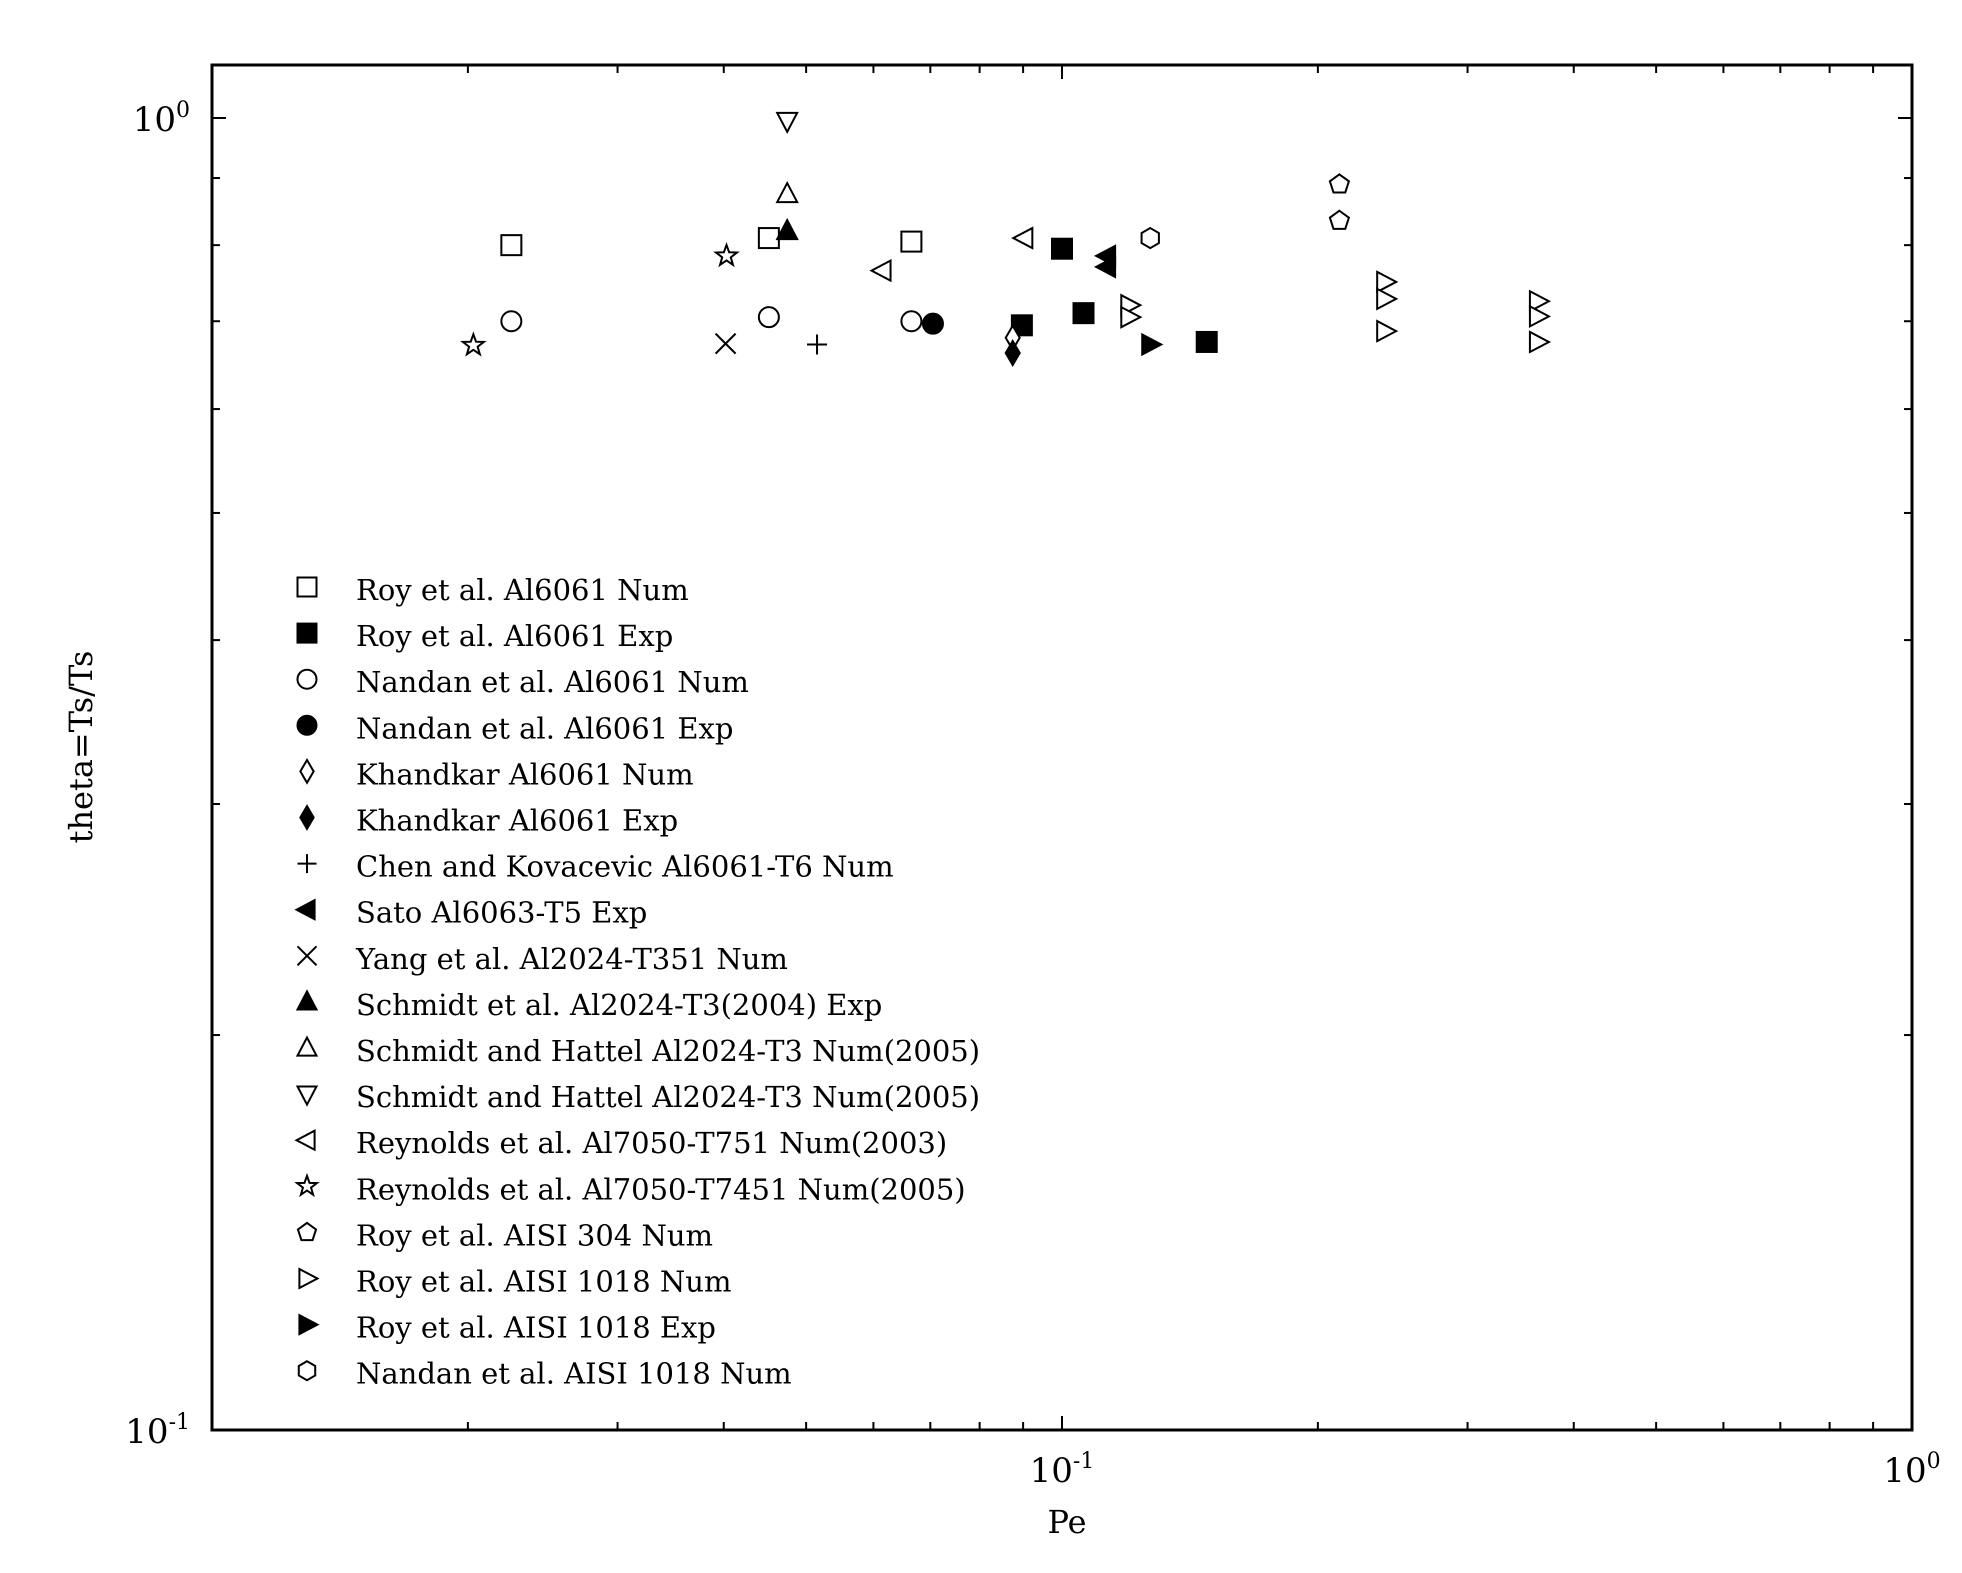  I want to click on legend-label: Nandan et al. AISI 1018 Num, so click(574, 1374).